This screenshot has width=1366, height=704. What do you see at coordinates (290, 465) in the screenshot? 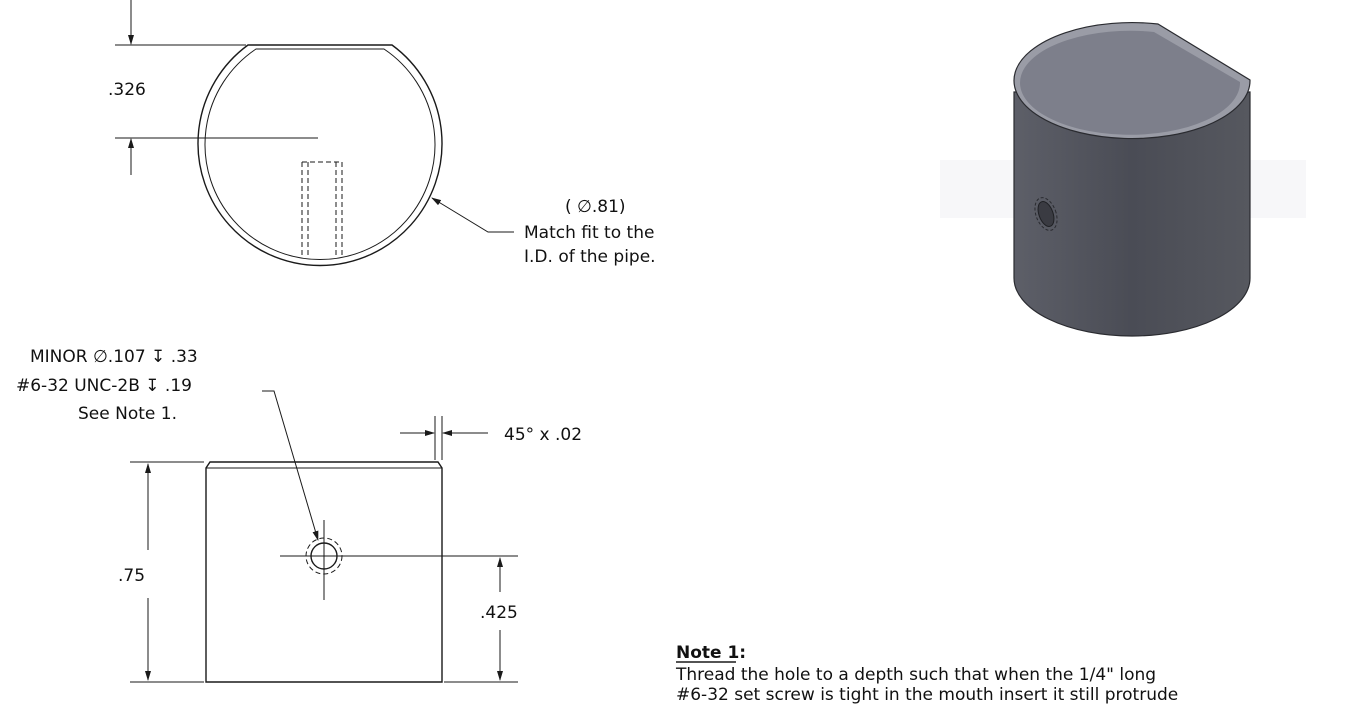
I see `hole-leader` at bounding box center [290, 465].